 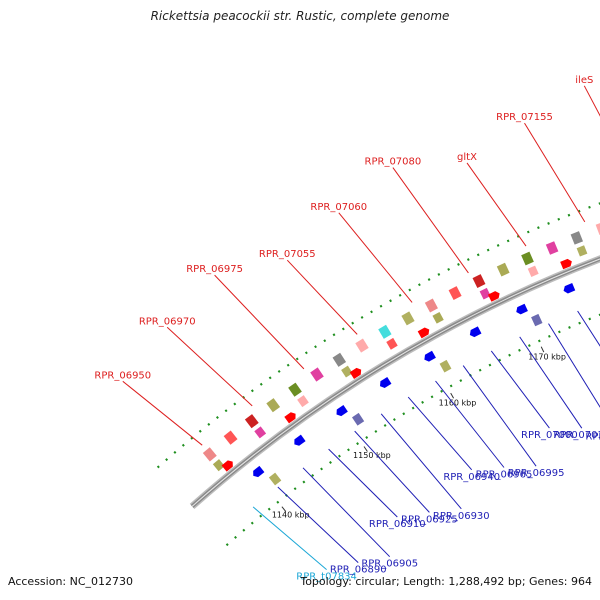 I want to click on gene-label: RPR_06975, so click(x=214, y=269).